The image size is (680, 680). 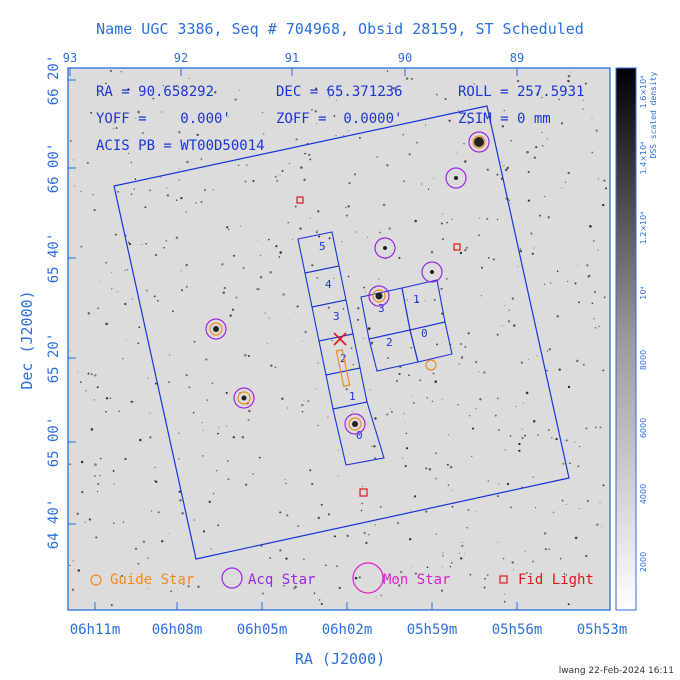 I want to click on guide-star-marker, so click(x=431, y=365).